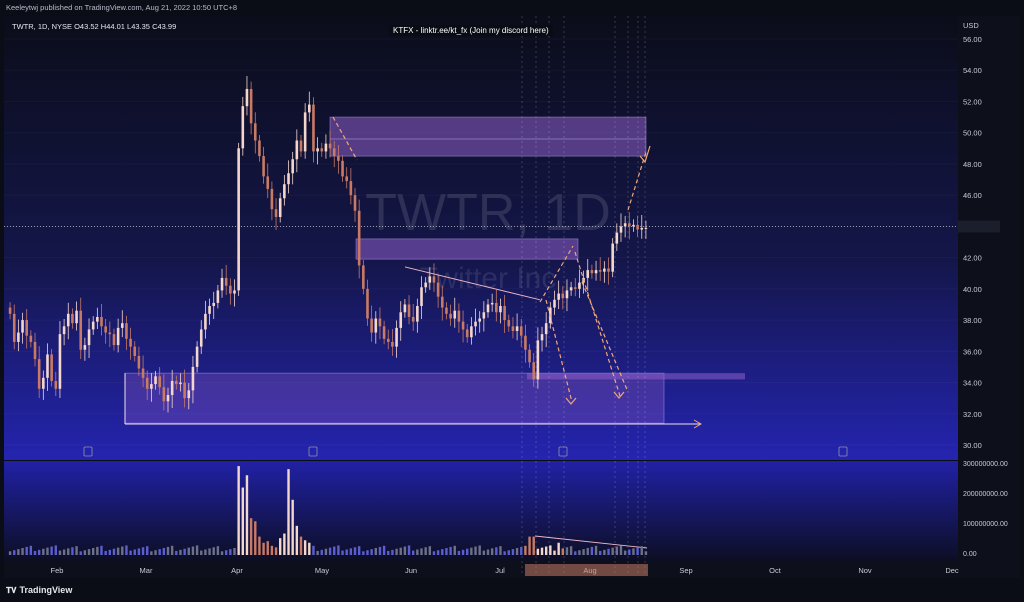 Image resolution: width=1024 pixels, height=602 pixels. Describe the element at coordinates (989, 289) in the screenshot. I see `price-scale-panel` at that location.